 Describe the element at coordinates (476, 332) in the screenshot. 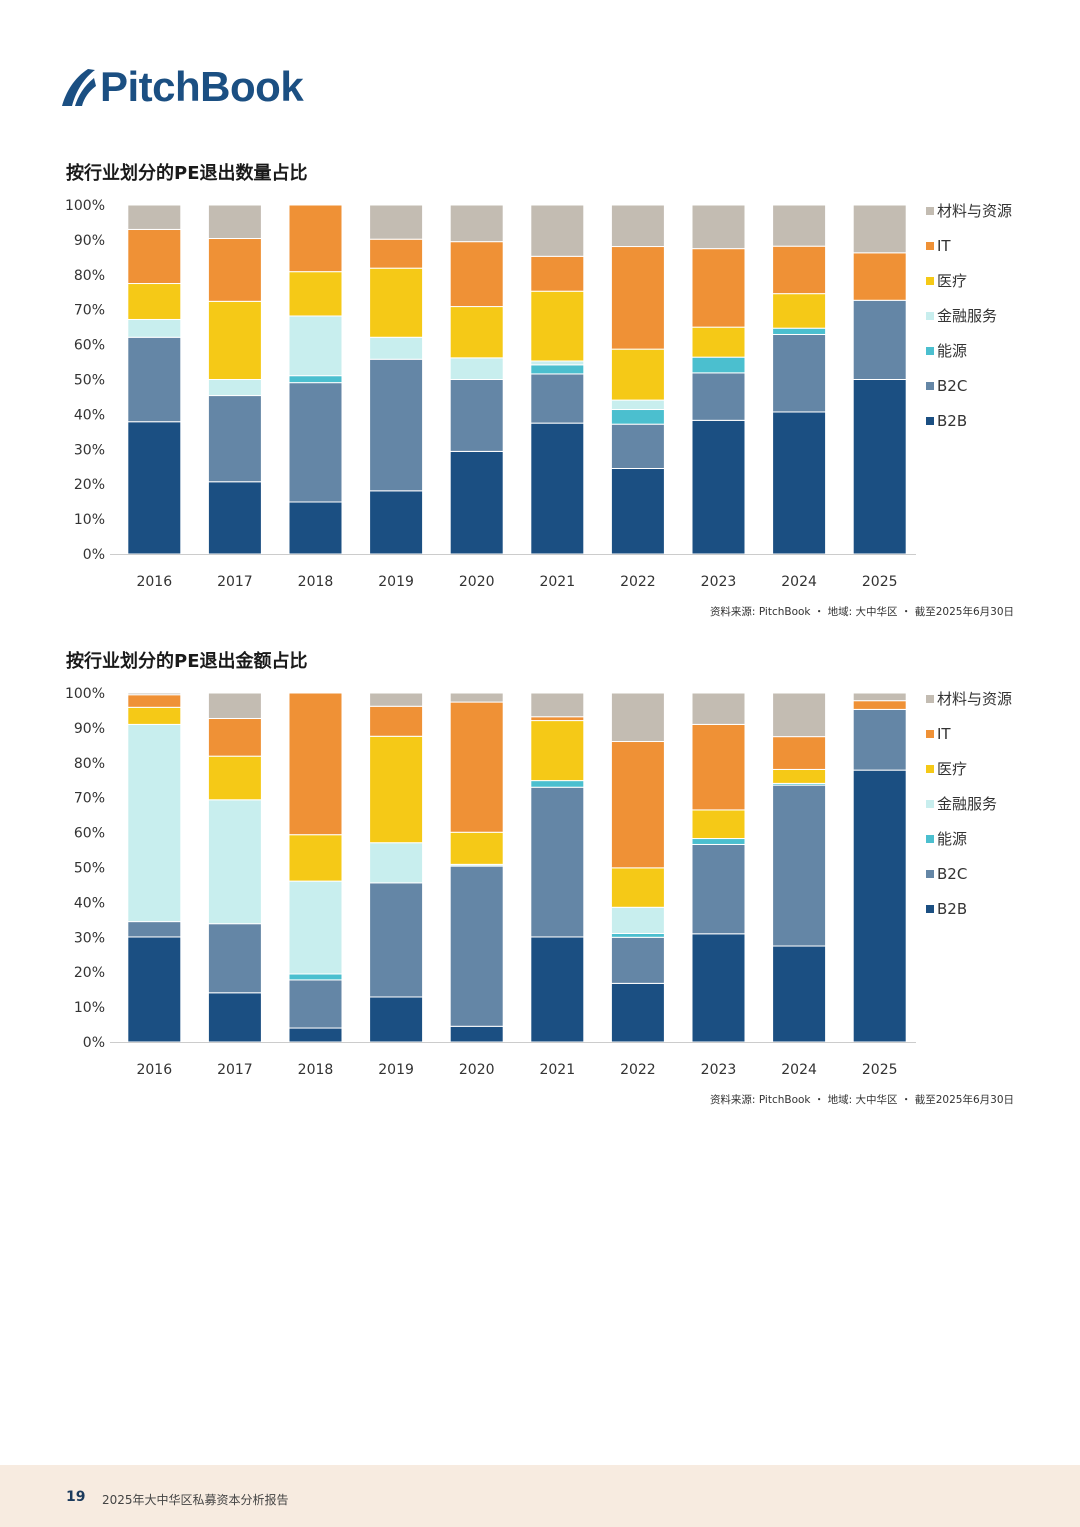

I see `bar-segment-healthcare-2020` at that location.